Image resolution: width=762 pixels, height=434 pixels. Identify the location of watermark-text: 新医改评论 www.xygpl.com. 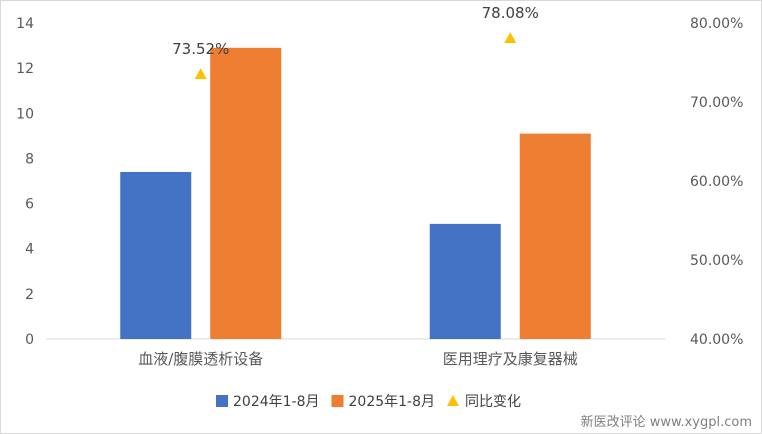
(666, 422).